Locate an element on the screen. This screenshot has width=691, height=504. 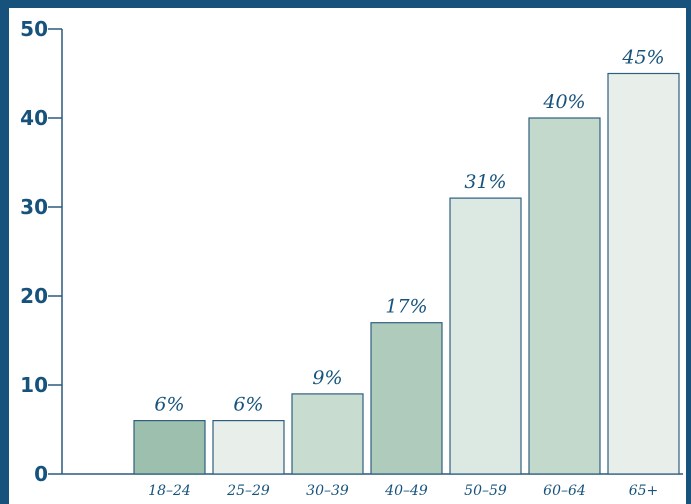
value-label-4: 17% is located at coordinates (406, 307).